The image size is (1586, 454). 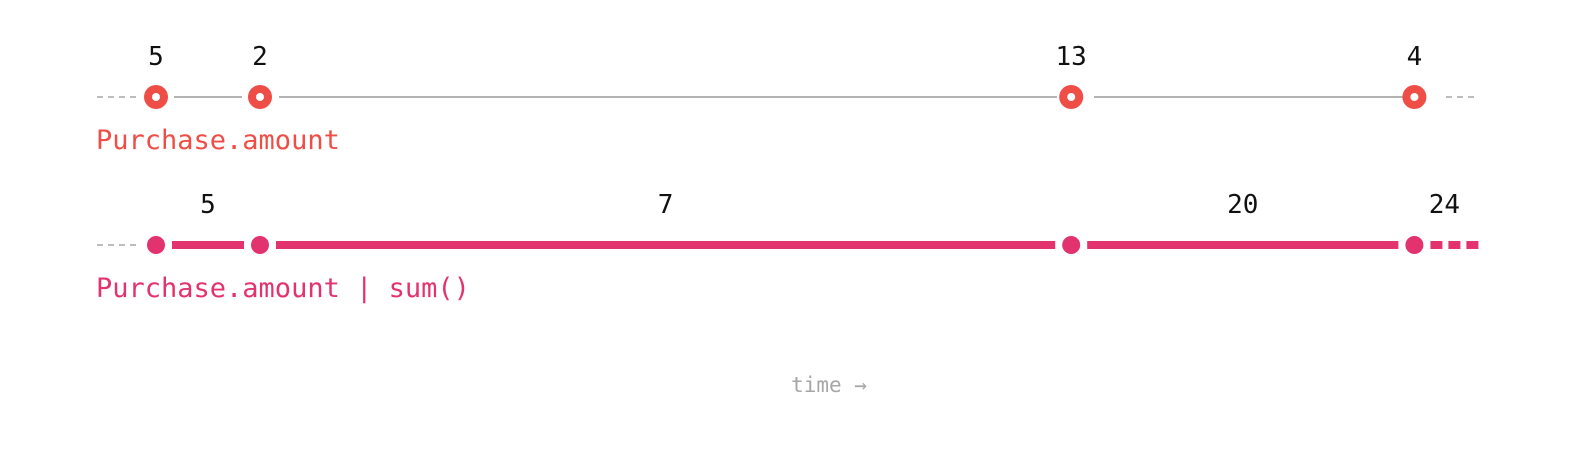 I want to click on time-axis-label: time →, so click(x=829, y=385).